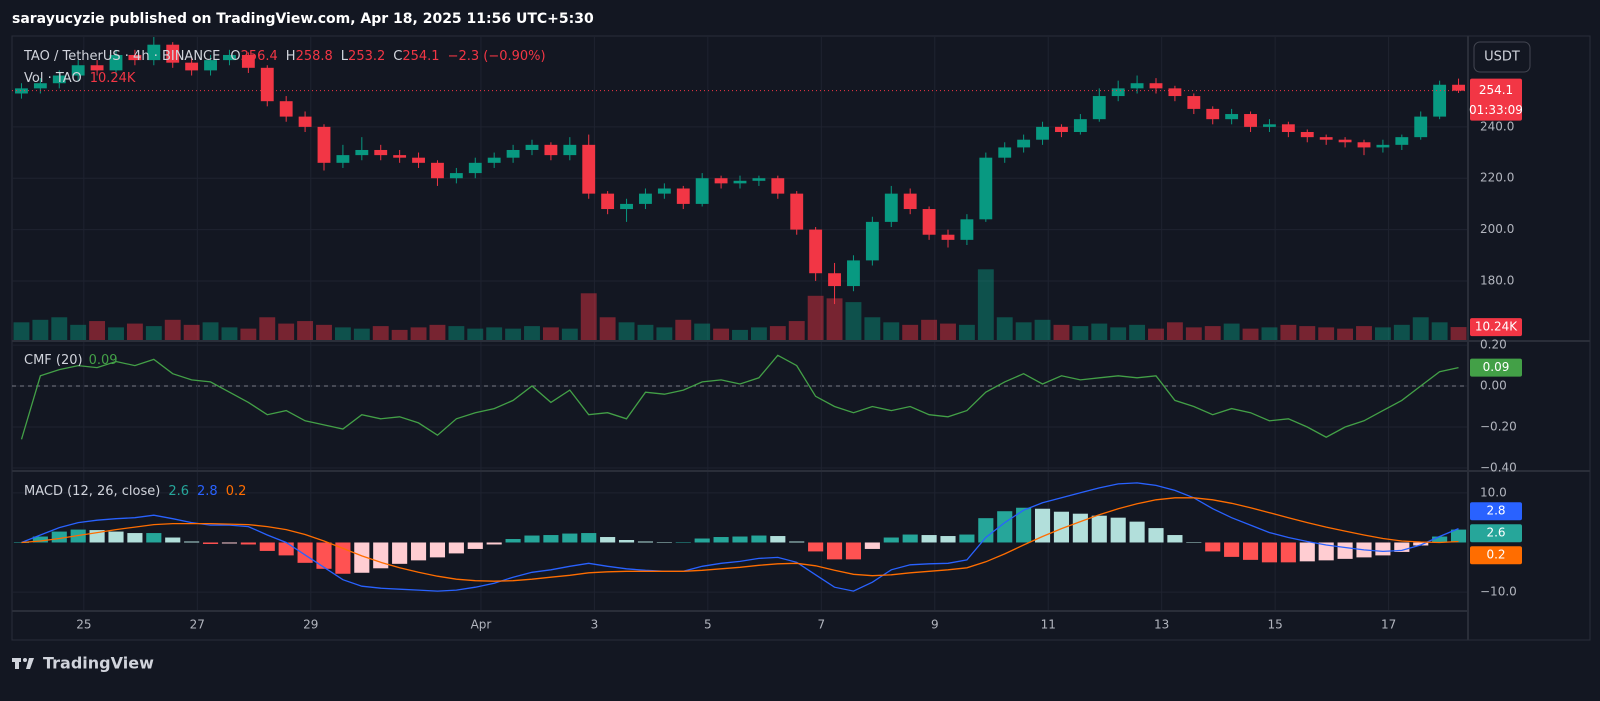  I want to click on x-tick-label: 25, so click(83, 625).